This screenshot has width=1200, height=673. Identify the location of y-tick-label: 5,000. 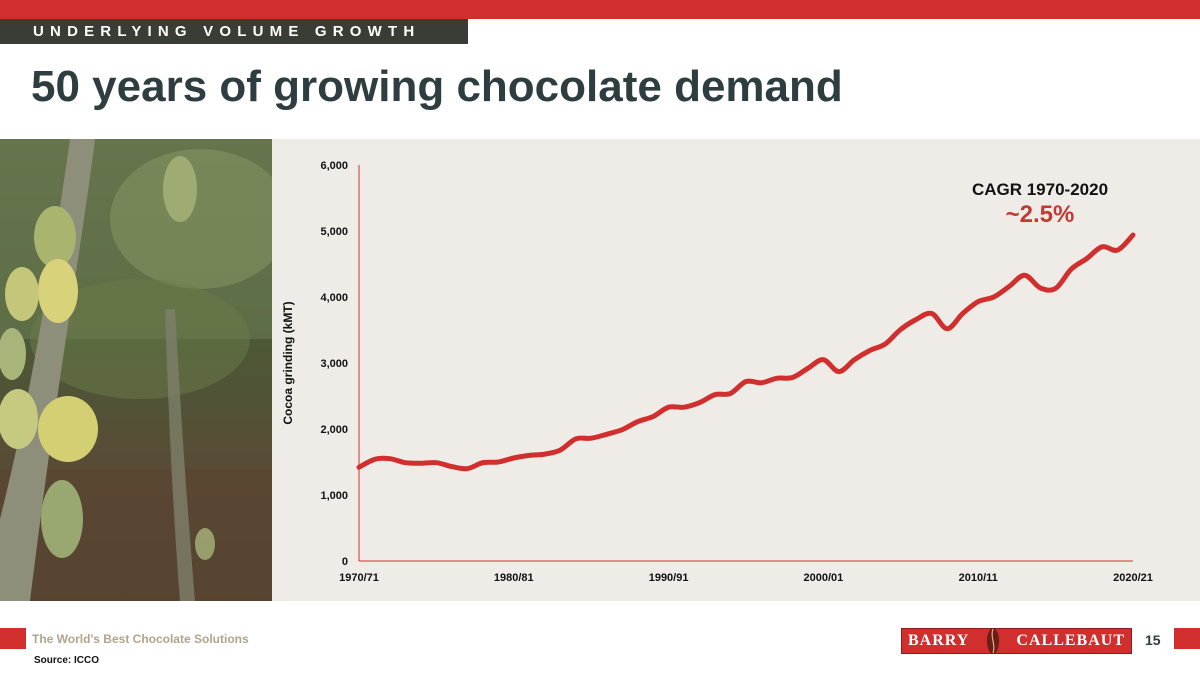
(334, 232).